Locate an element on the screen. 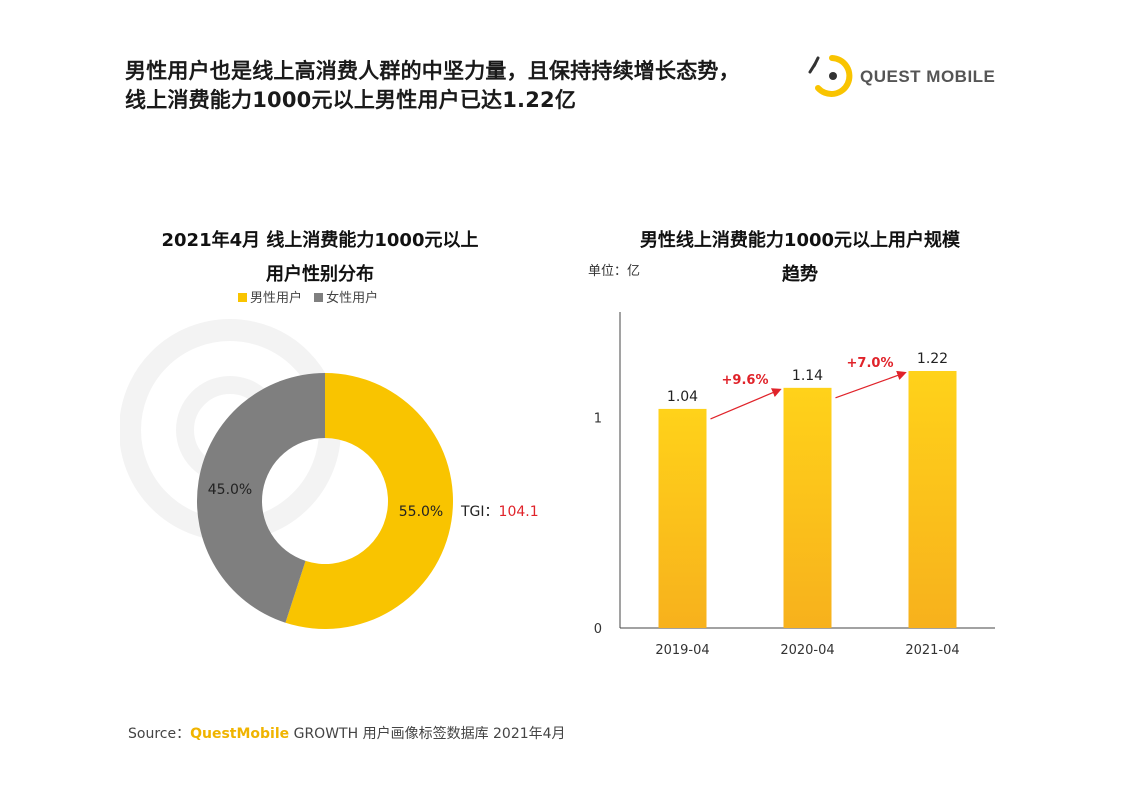  logo-text: QUEST MOBILE is located at coordinates (928, 76).